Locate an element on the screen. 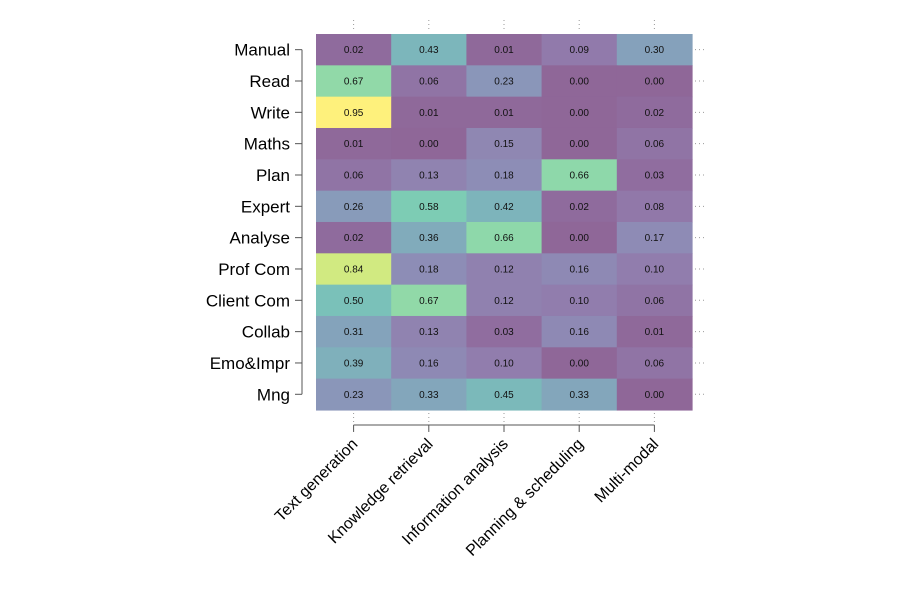  row-label-collab: Collab is located at coordinates (266, 332).